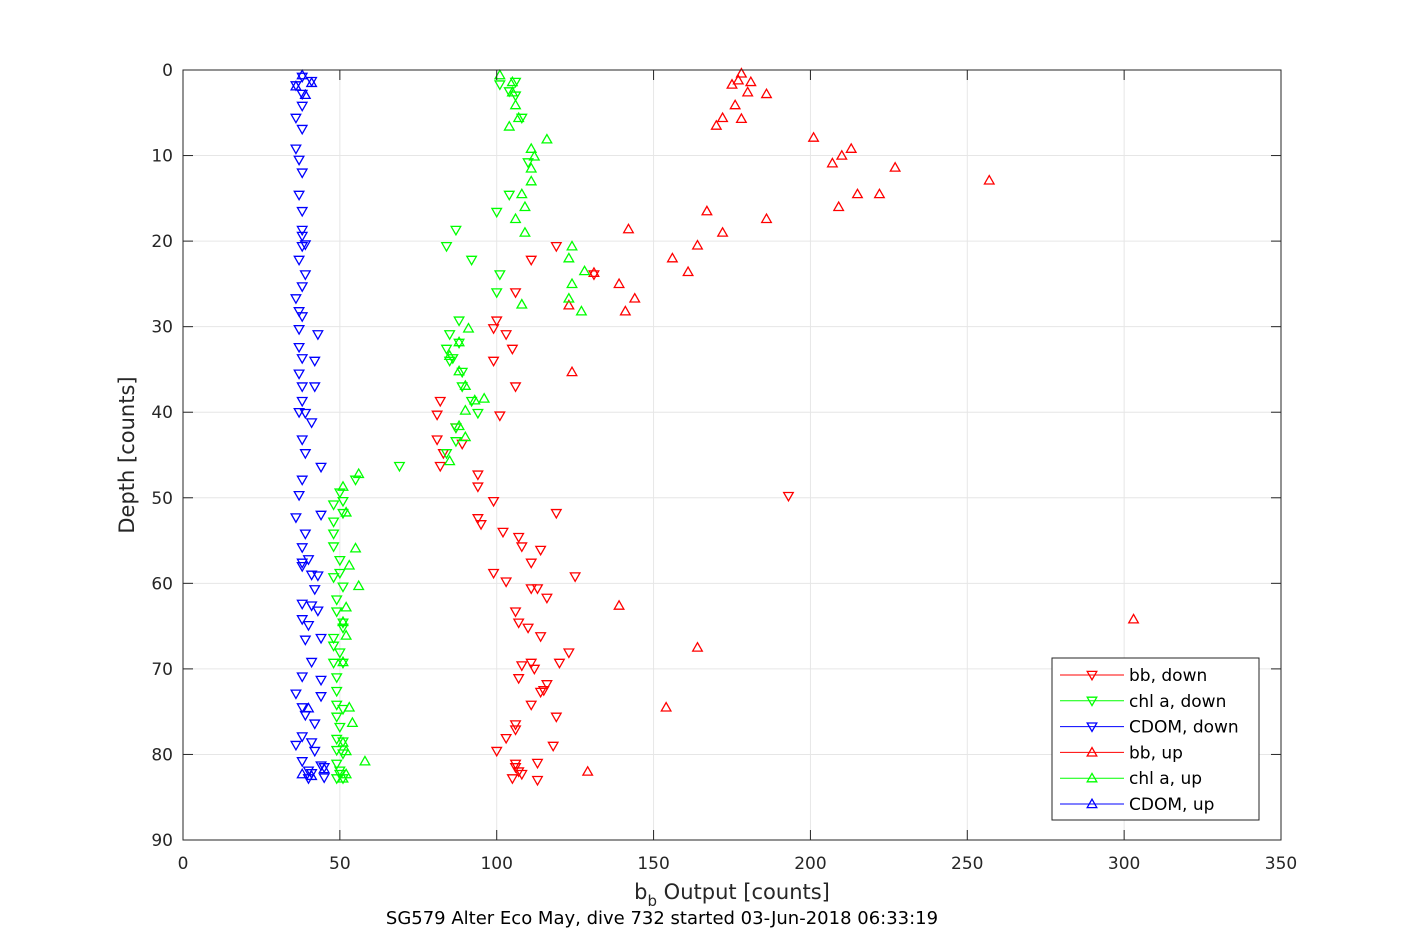 Image resolution: width=1417 pixels, height=945 pixels. What do you see at coordinates (162, 328) in the screenshot?
I see `y-tick-label: 30` at bounding box center [162, 328].